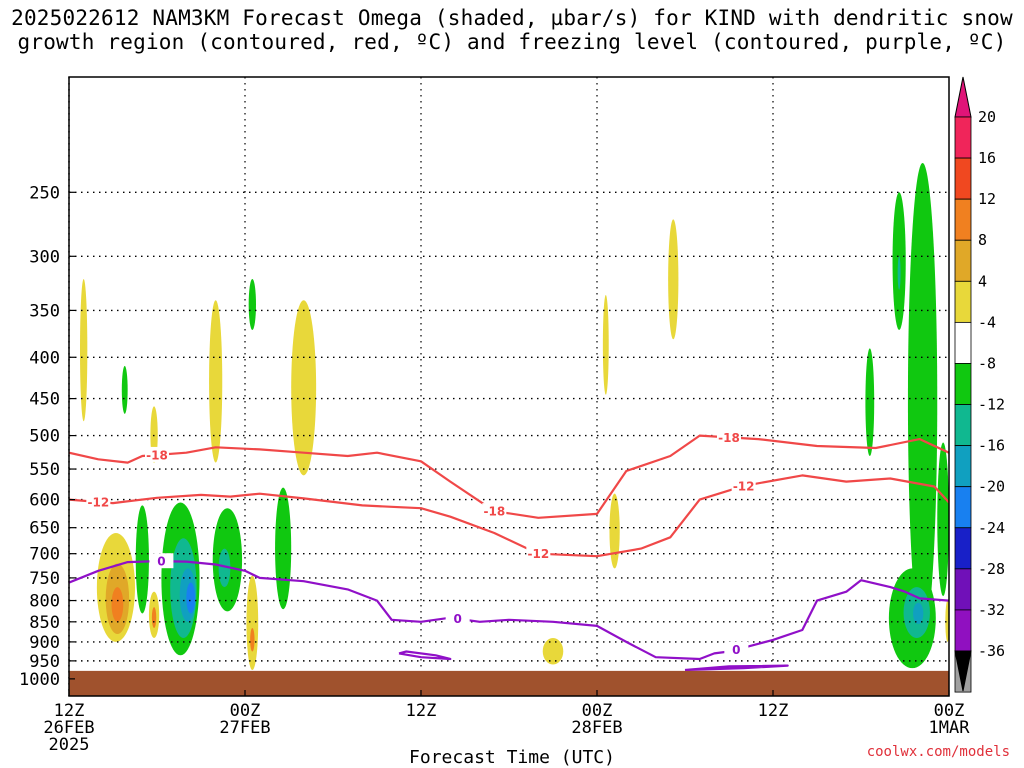  Describe the element at coordinates (963, 671) in the screenshot. I see `colorbar-bottom-arrow` at that location.